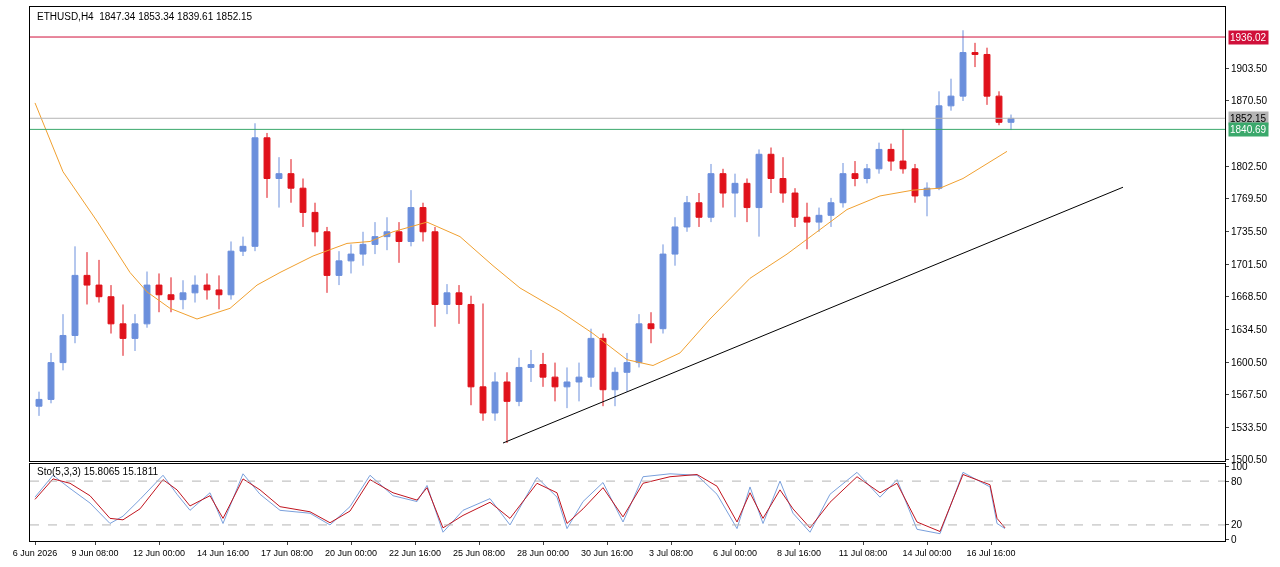  I want to click on y-tick-label: 1600.50, so click(1249, 362).